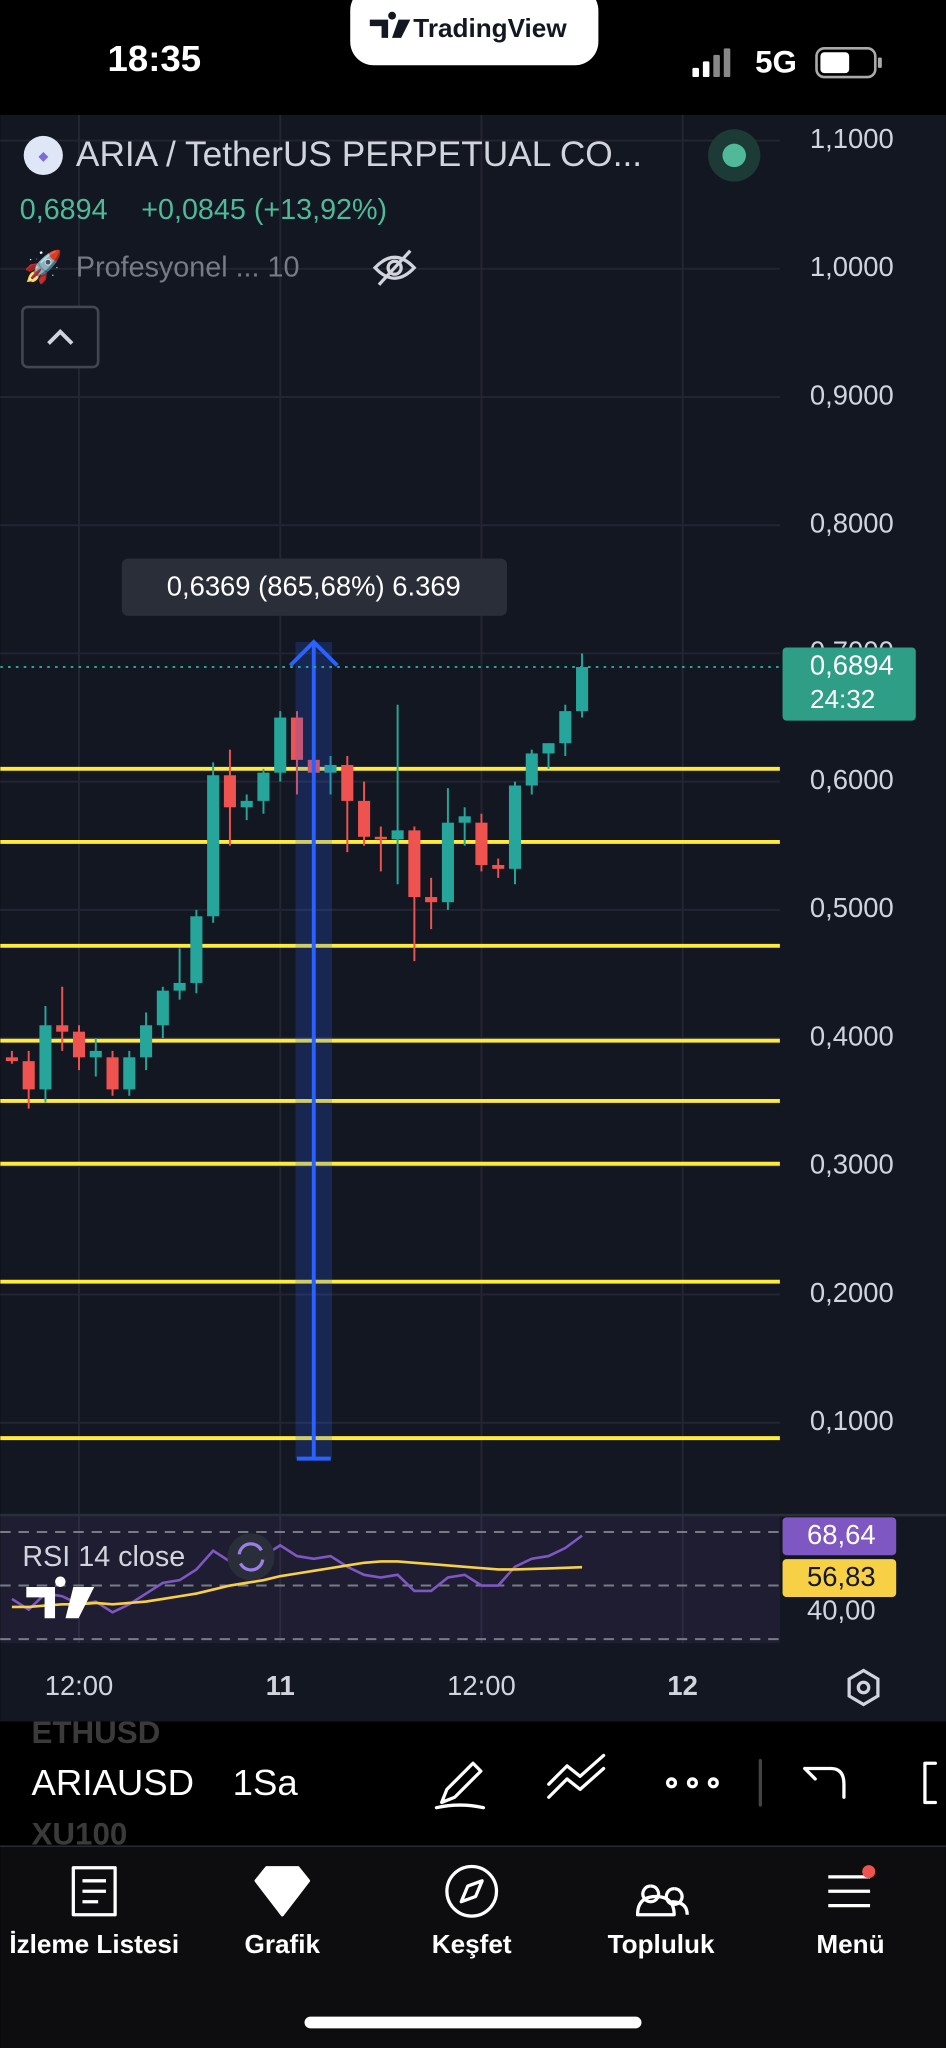 This screenshot has width=946, height=2048. I want to click on y-tick-label: 0,6000, so click(852, 779).